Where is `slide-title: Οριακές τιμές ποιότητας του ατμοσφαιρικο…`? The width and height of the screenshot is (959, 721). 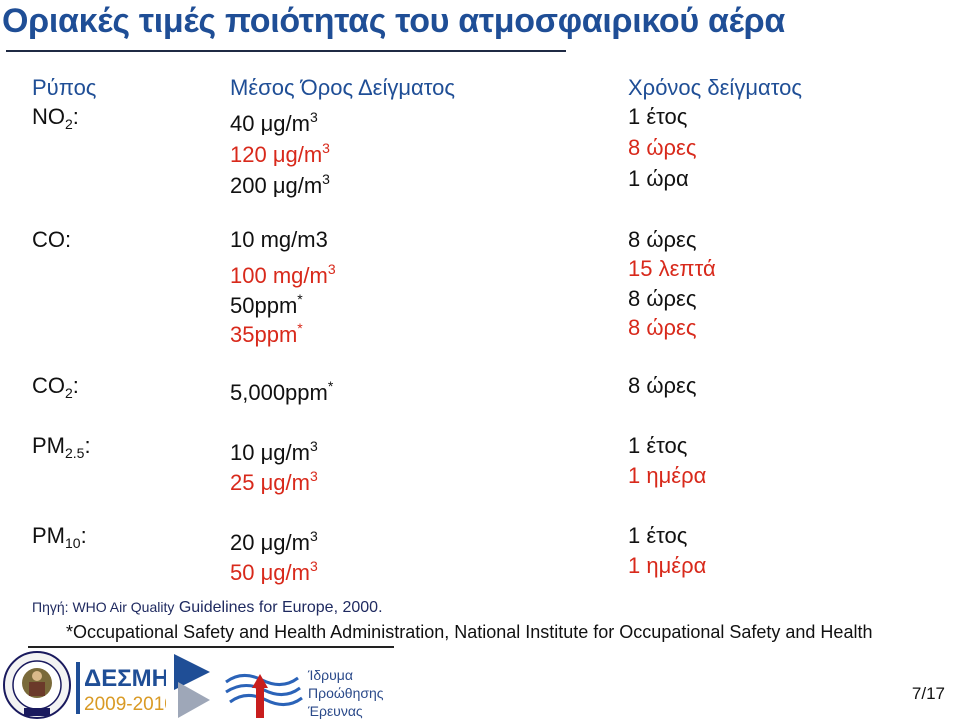
slide-title: Οριακές τιμές ποιότητας του ατμοσφαιρικο… is located at coordinates (393, 21).